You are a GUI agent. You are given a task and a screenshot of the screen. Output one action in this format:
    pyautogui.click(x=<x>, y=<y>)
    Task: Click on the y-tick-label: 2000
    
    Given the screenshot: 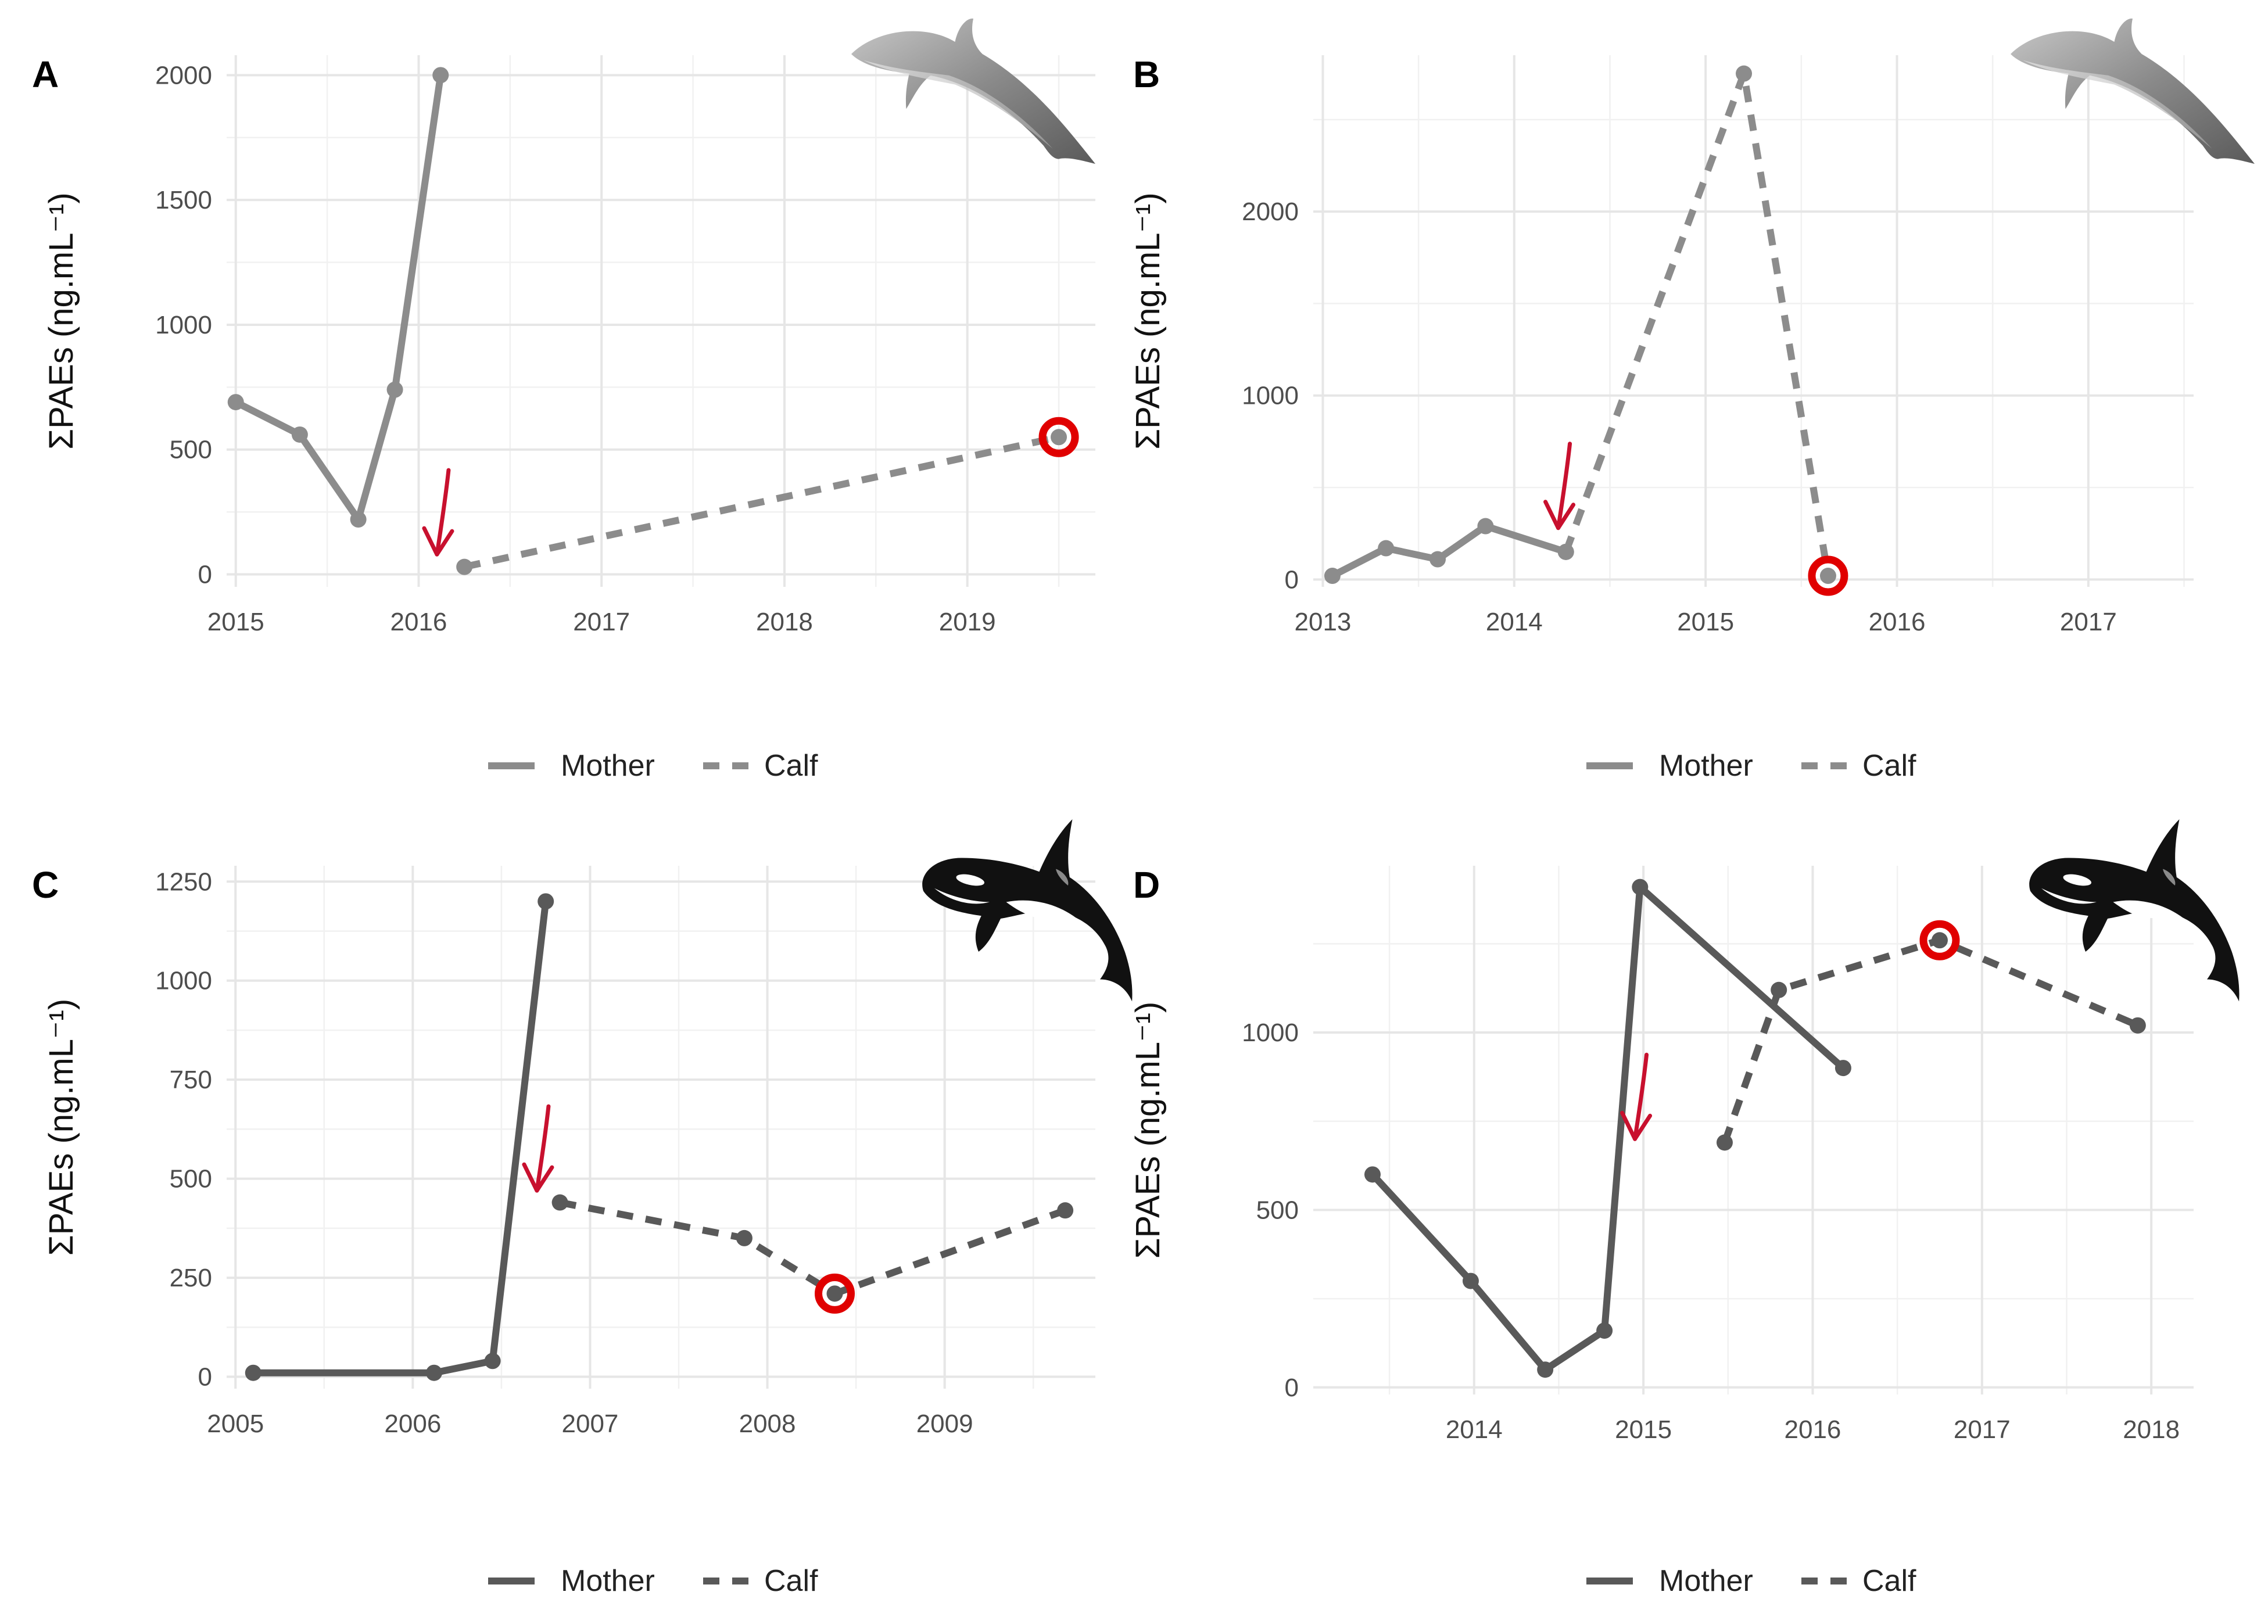 What is the action you would take?
    pyautogui.click(x=183, y=75)
    